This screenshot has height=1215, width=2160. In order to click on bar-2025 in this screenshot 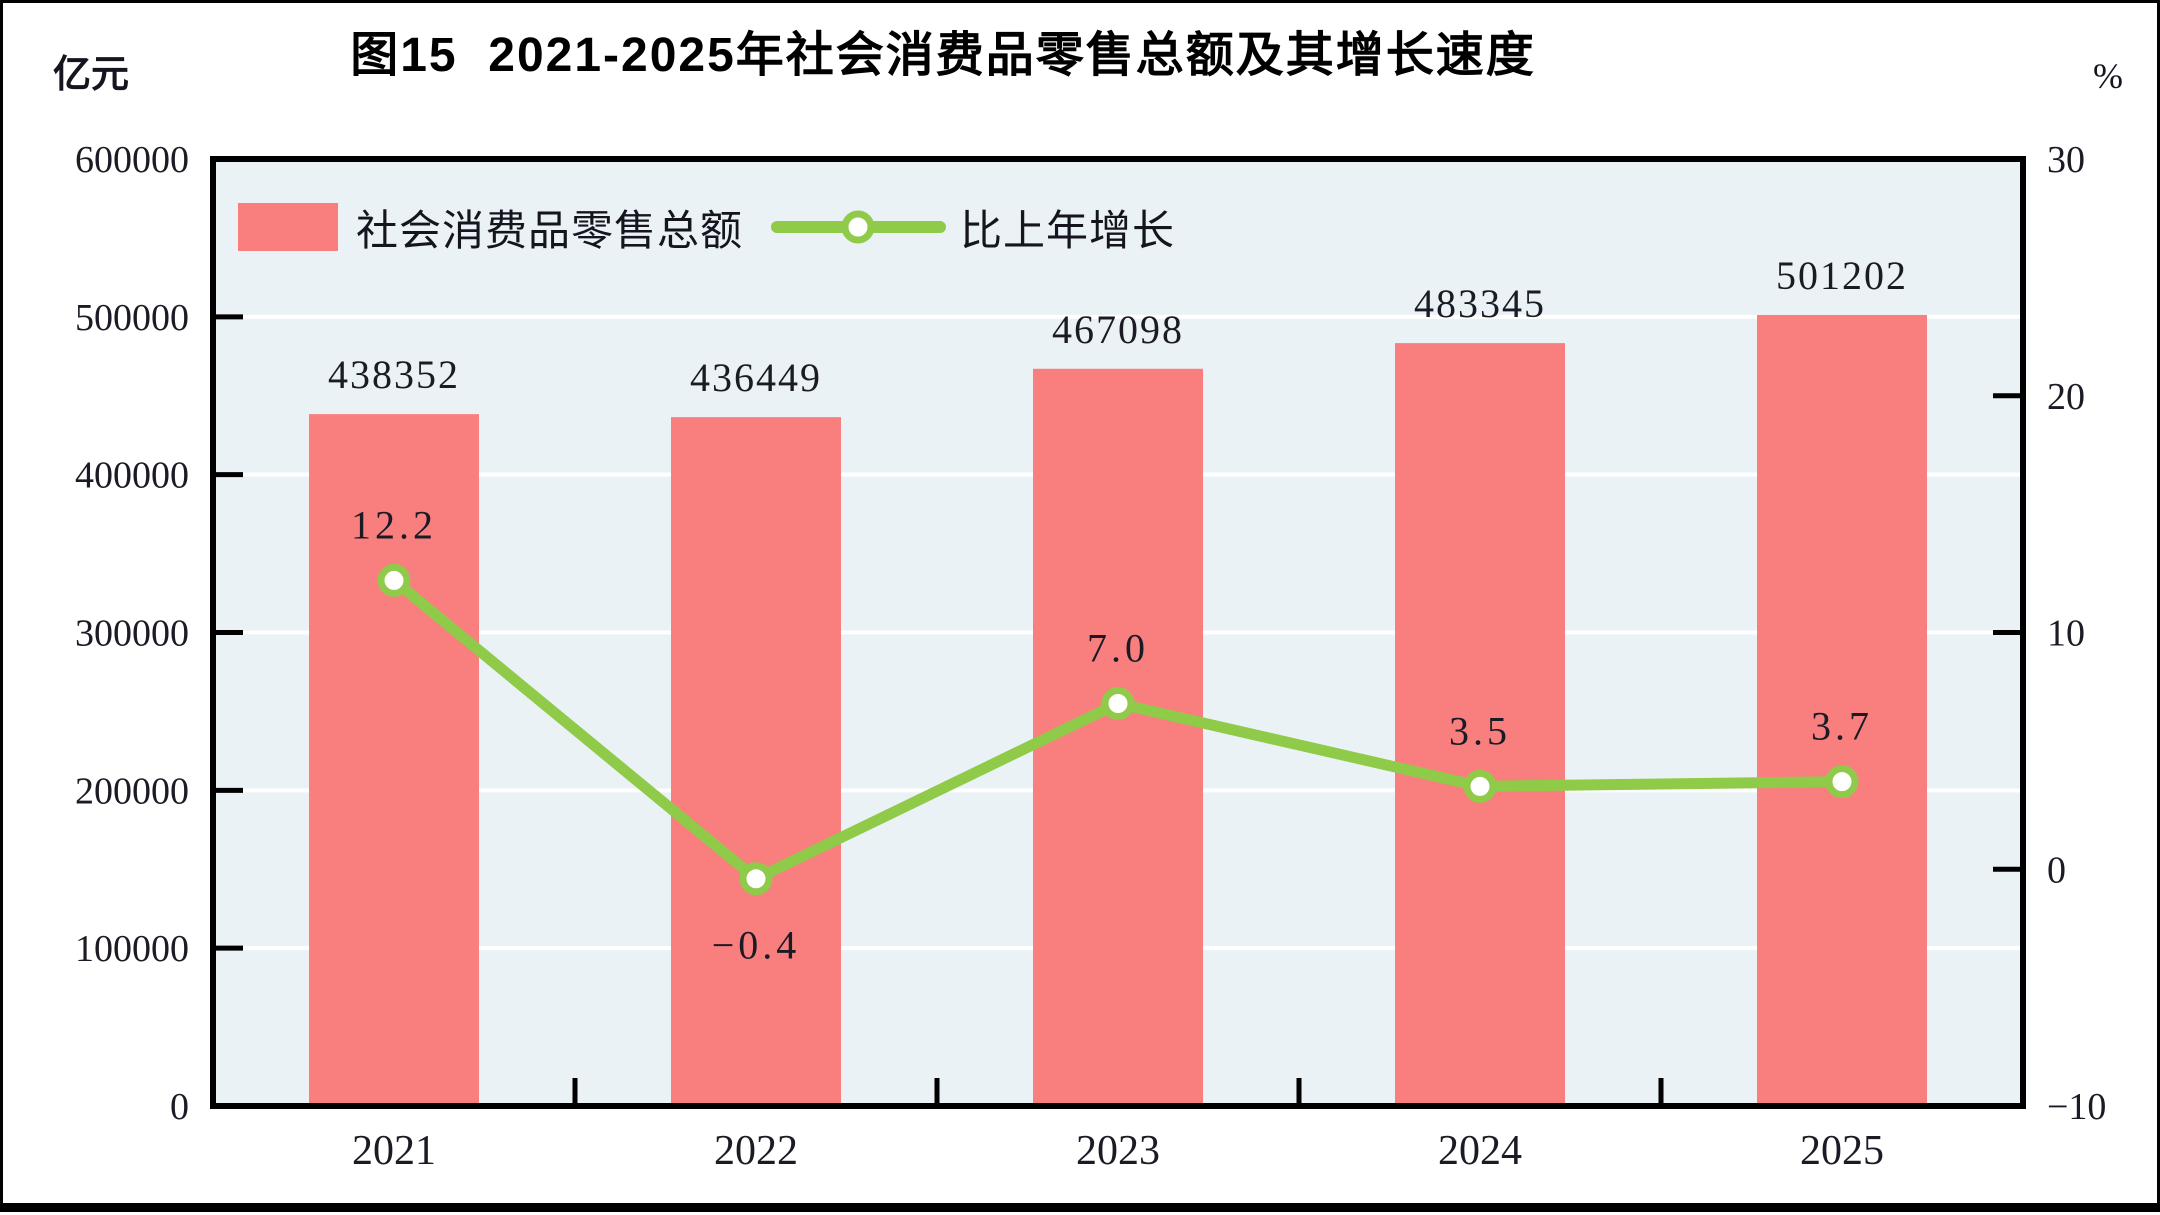, I will do `click(1842, 710)`.